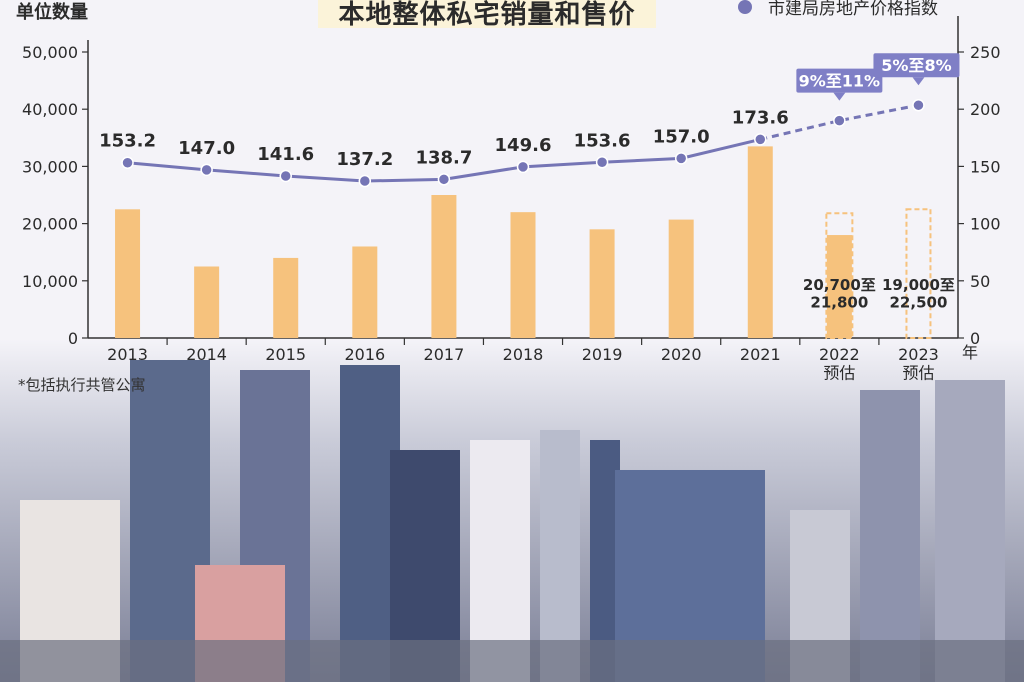 This screenshot has width=1024, height=682. Describe the element at coordinates (50, 109) in the screenshot. I see `y-left-tick-label: 40,000` at that location.